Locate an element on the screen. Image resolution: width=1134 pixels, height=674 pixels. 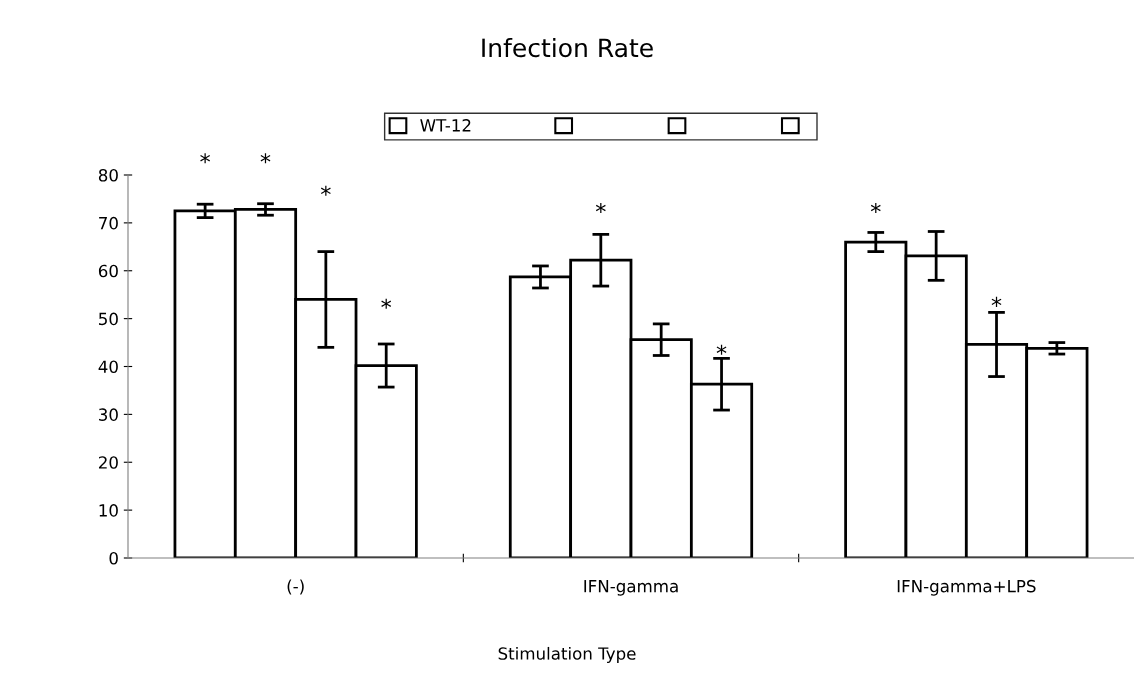
y-tick-label: 10 is located at coordinates (108, 510).